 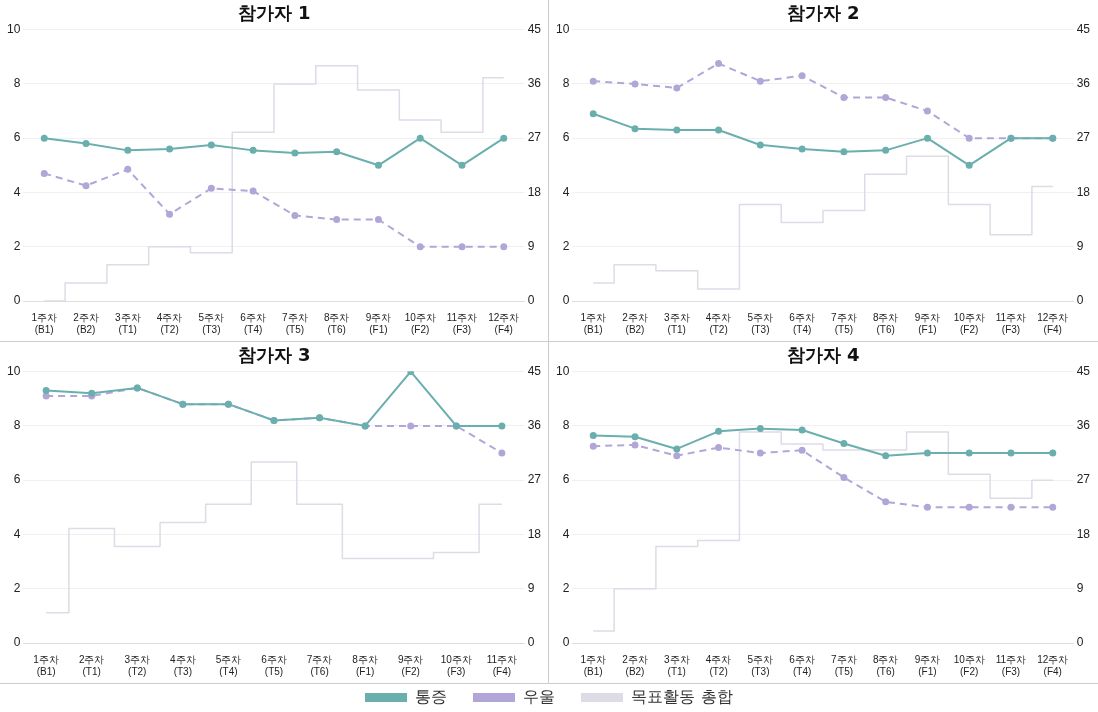 What do you see at coordinates (183, 665) in the screenshot?
I see `x-tick-label: 4주차(T3)` at bounding box center [183, 665].